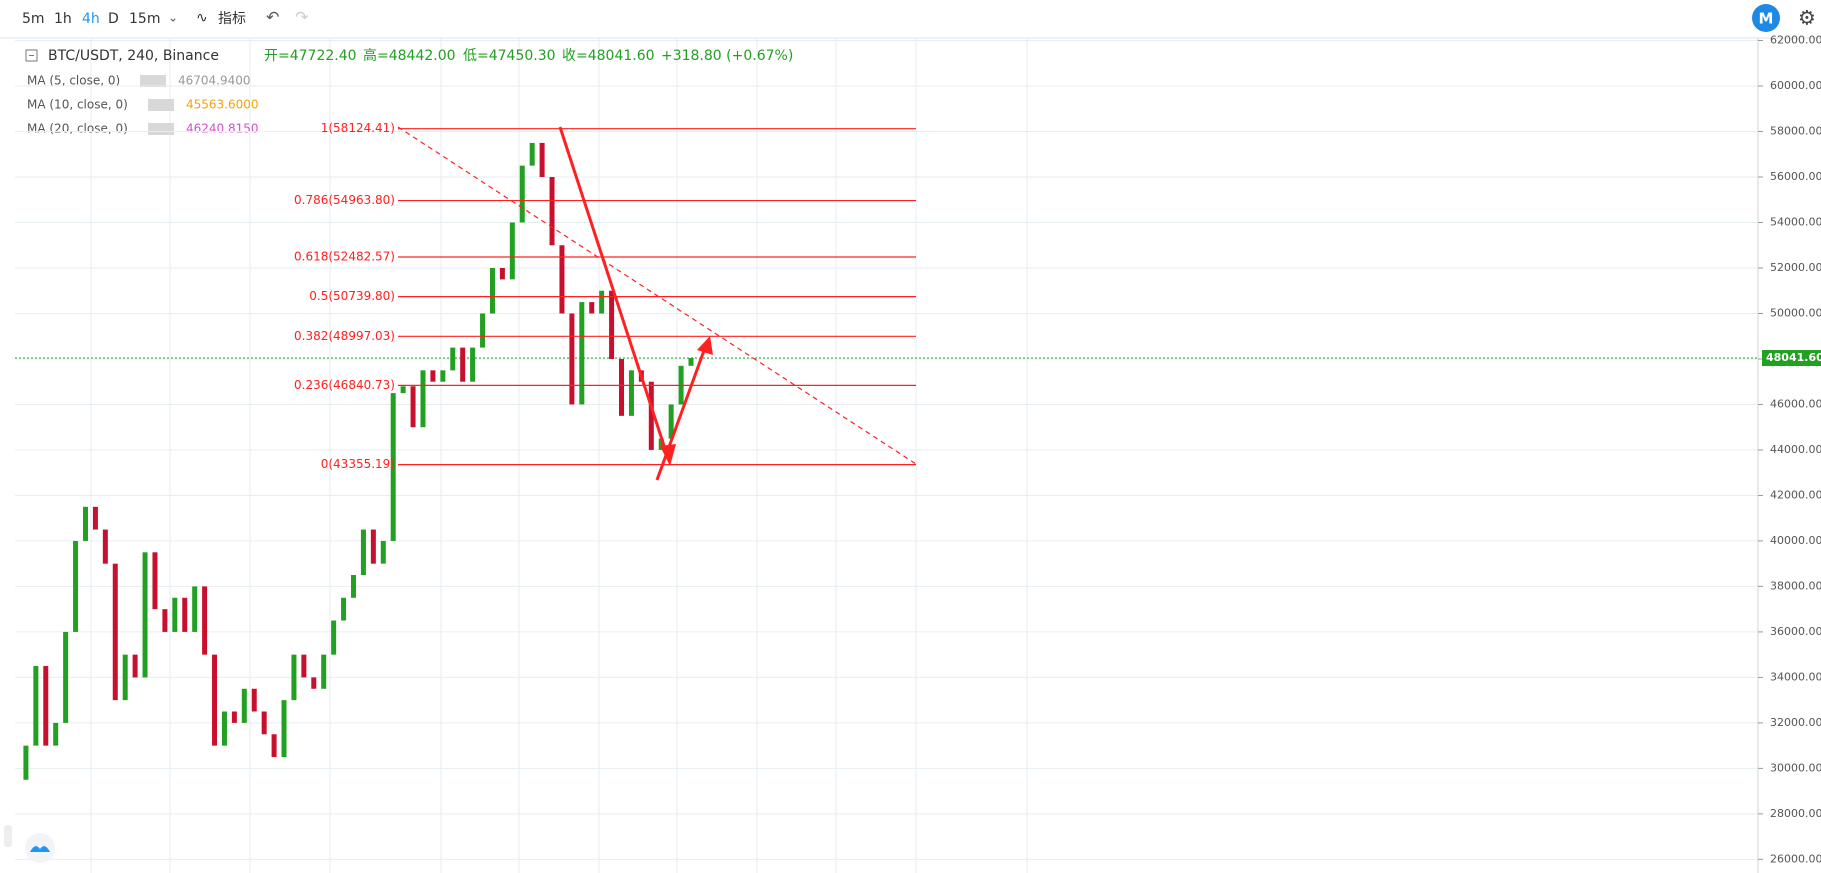 The image size is (1821, 873). What do you see at coordinates (358, 128) in the screenshot?
I see `fib-label: 1(58124.41)` at bounding box center [358, 128].